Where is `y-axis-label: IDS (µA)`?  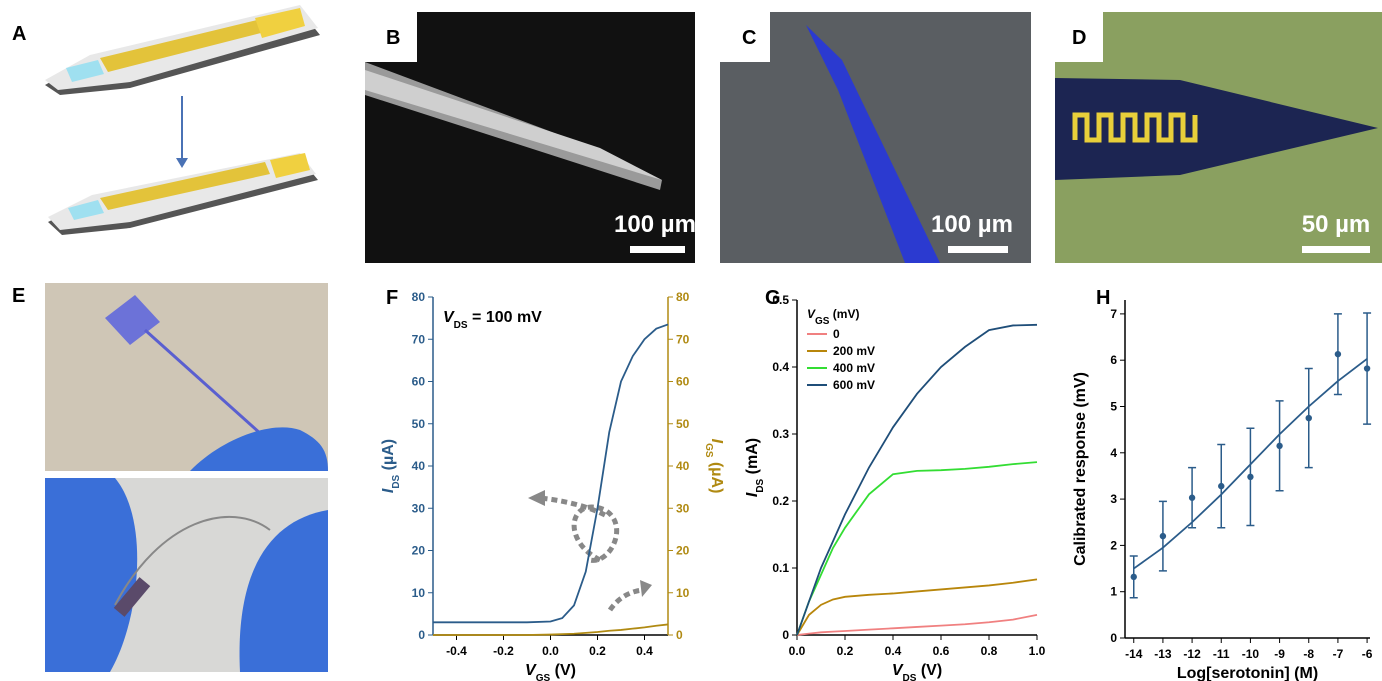 y-axis-label: IDS (µA) is located at coordinates (391, 466).